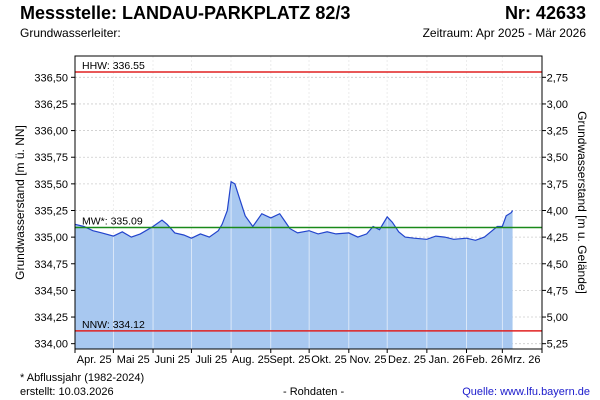  What do you see at coordinates (171, 360) in the screenshot?
I see `x-tick-label: Juni 25` at bounding box center [171, 360].